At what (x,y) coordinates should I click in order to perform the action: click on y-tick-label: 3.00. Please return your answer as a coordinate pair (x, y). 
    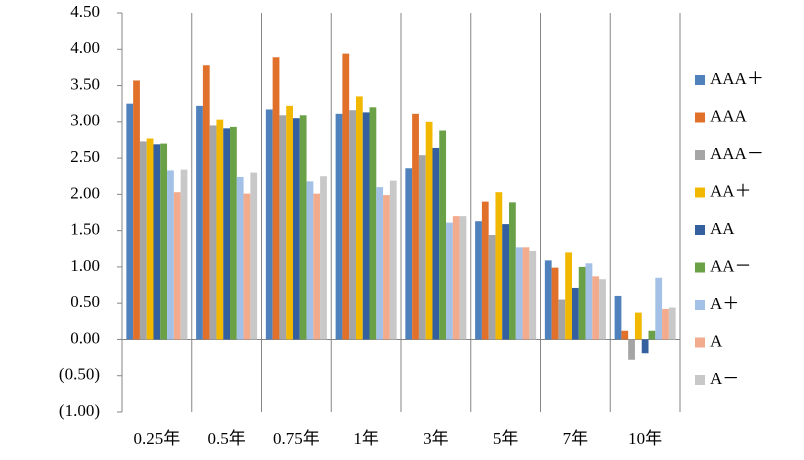
    Looking at the image, I should click on (85, 120).